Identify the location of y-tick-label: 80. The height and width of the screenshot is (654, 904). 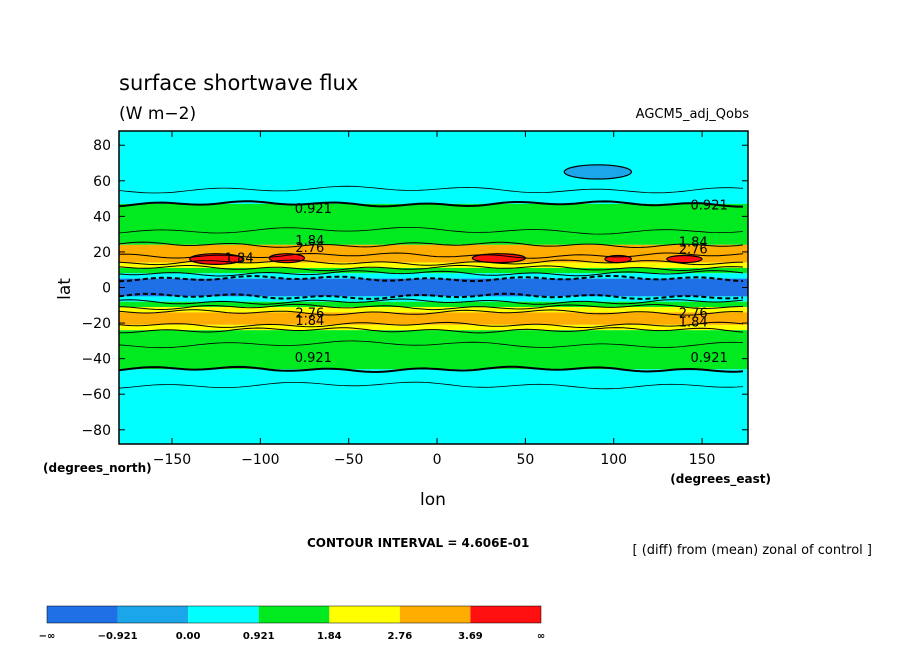
(102, 146).